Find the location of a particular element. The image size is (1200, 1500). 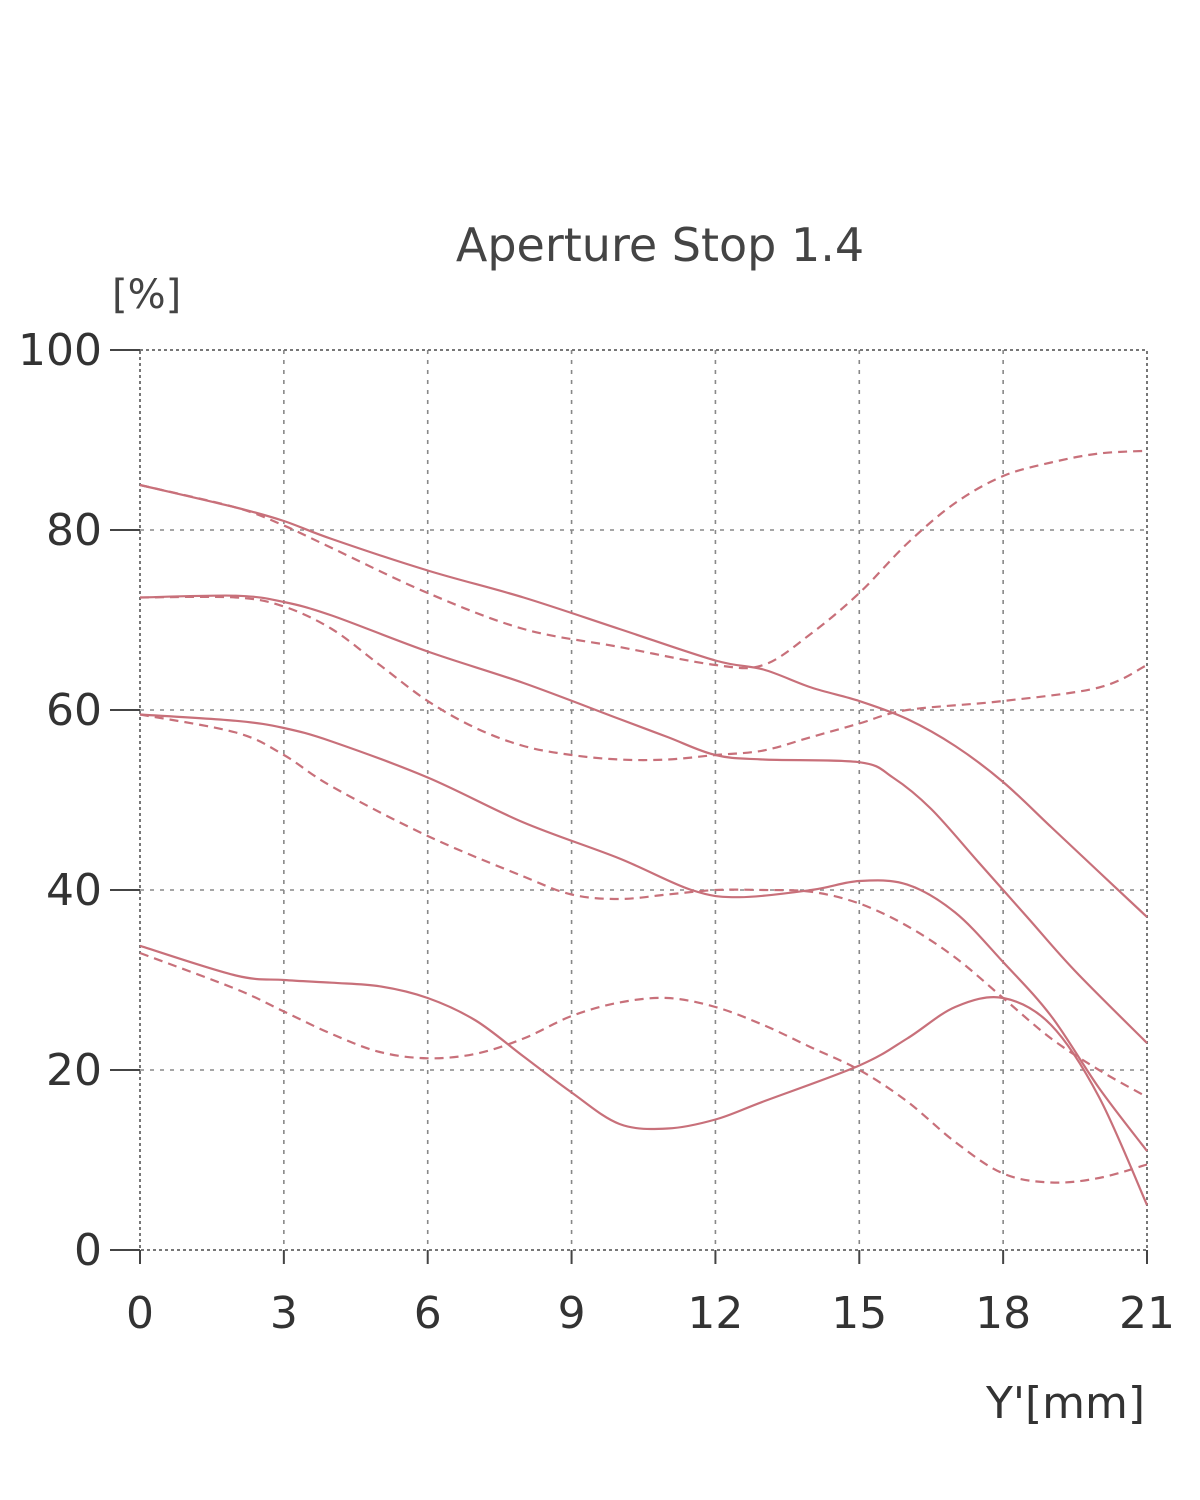

x-tick-label: 0 is located at coordinates (140, 1313).